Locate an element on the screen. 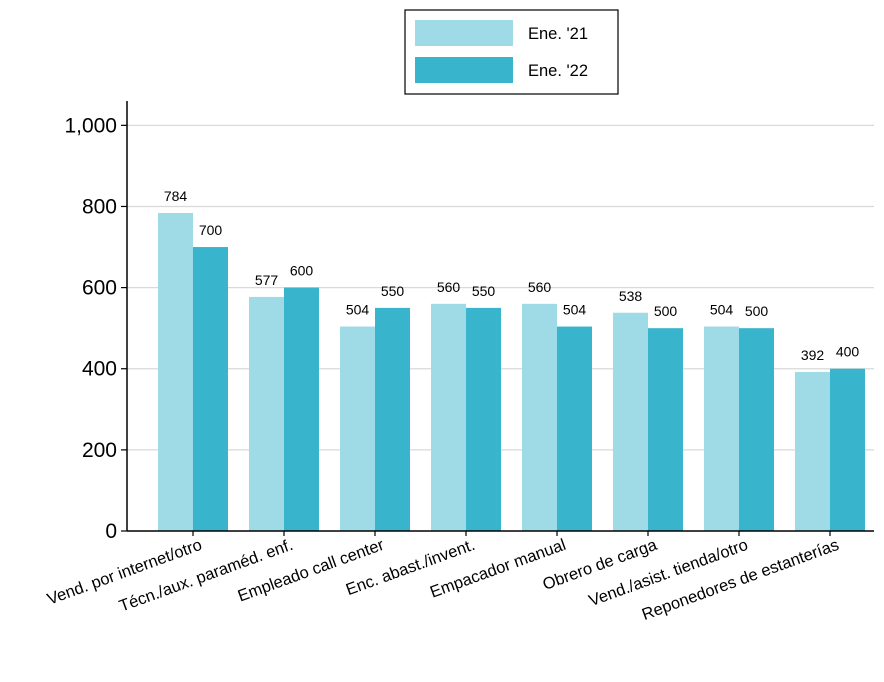 The image size is (884, 682). data-label: 600 is located at coordinates (302, 271).